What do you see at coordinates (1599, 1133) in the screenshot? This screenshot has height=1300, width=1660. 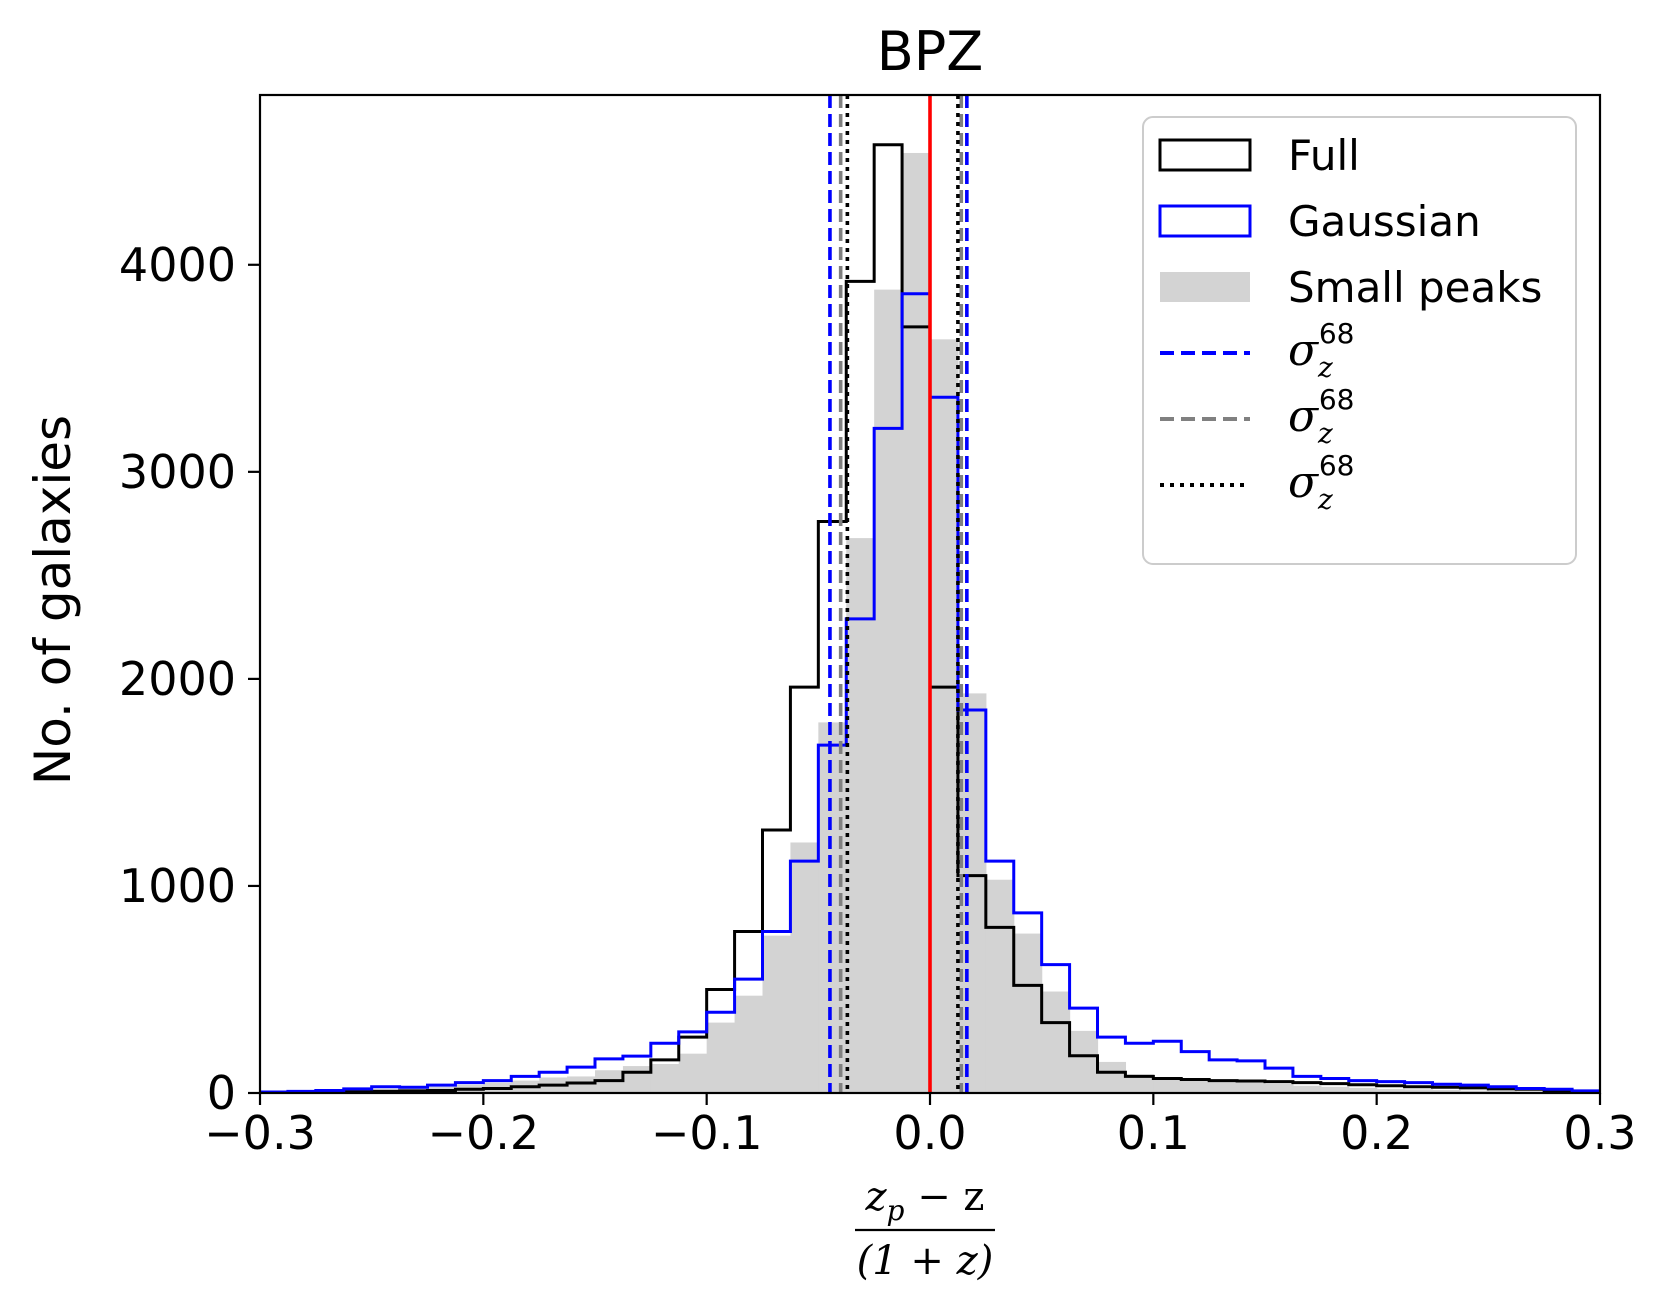 I see `x-tick-label: 0.3` at bounding box center [1599, 1133].